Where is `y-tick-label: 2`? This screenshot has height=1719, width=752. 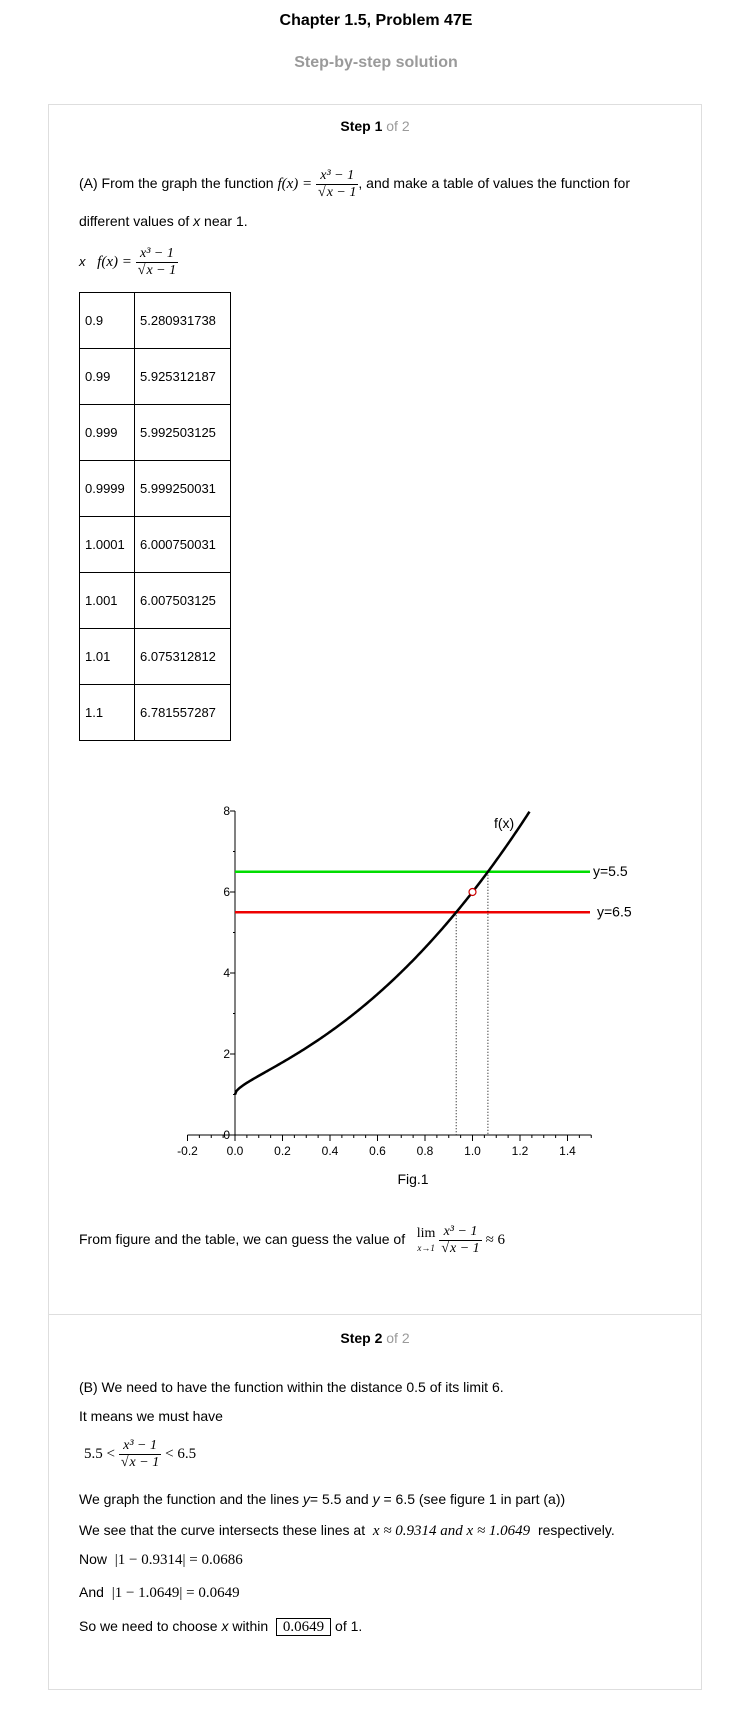
y-tick-label: 2 is located at coordinates (226, 1054).